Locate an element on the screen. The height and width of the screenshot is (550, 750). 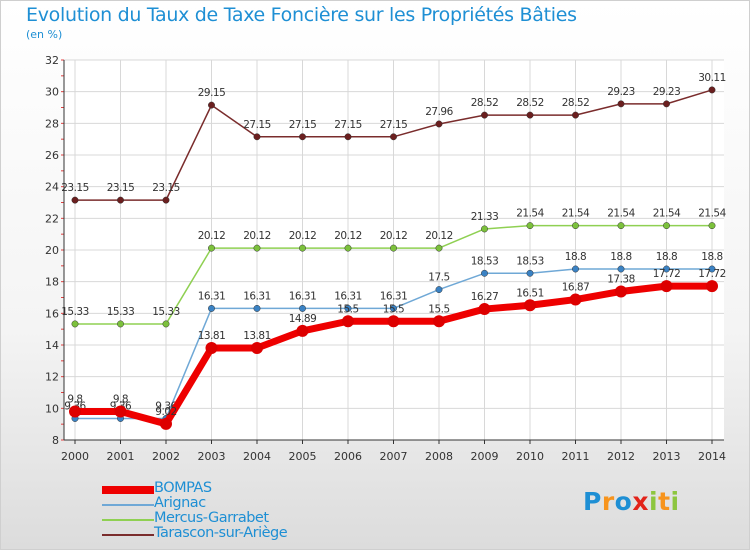
y-tick-label: 22 is located at coordinates (52, 218).